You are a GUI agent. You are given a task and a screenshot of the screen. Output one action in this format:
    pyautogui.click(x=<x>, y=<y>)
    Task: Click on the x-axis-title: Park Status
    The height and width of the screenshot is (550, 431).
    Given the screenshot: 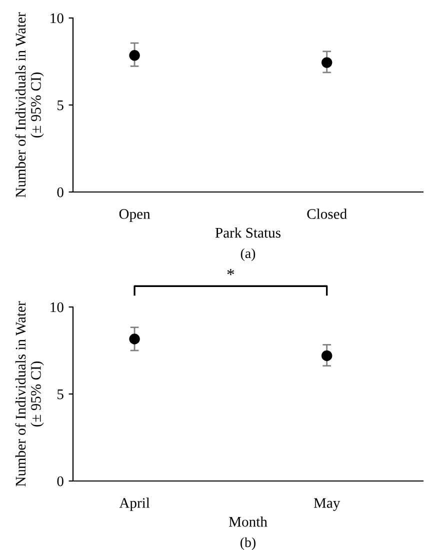 What is the action you would take?
    pyautogui.click(x=247, y=232)
    